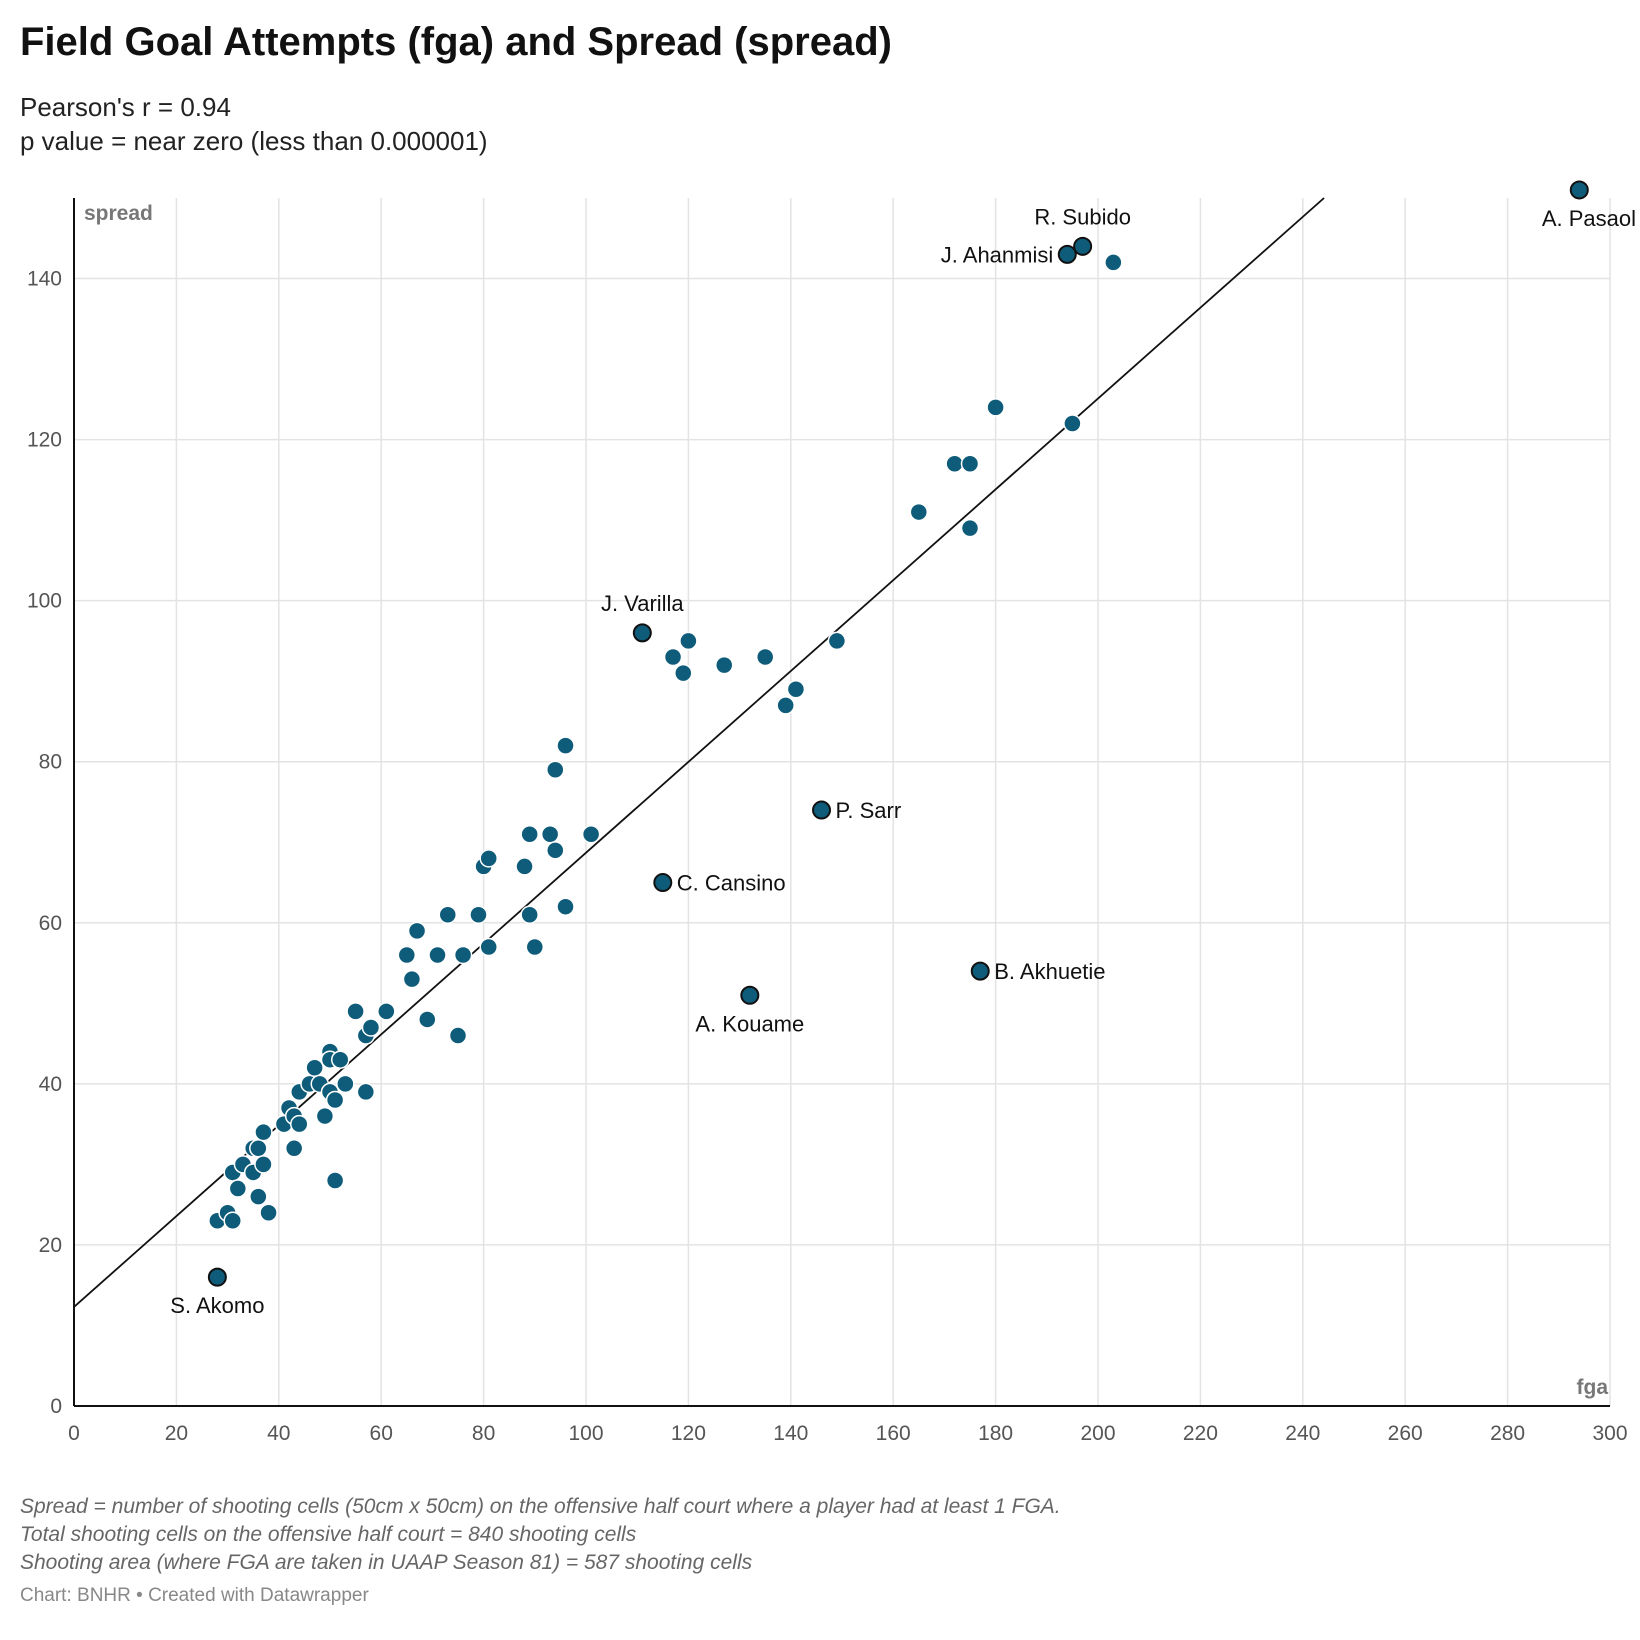 The image size is (1640, 1640). Describe the element at coordinates (50, 923) in the screenshot. I see `y-tick-label: 60` at that location.